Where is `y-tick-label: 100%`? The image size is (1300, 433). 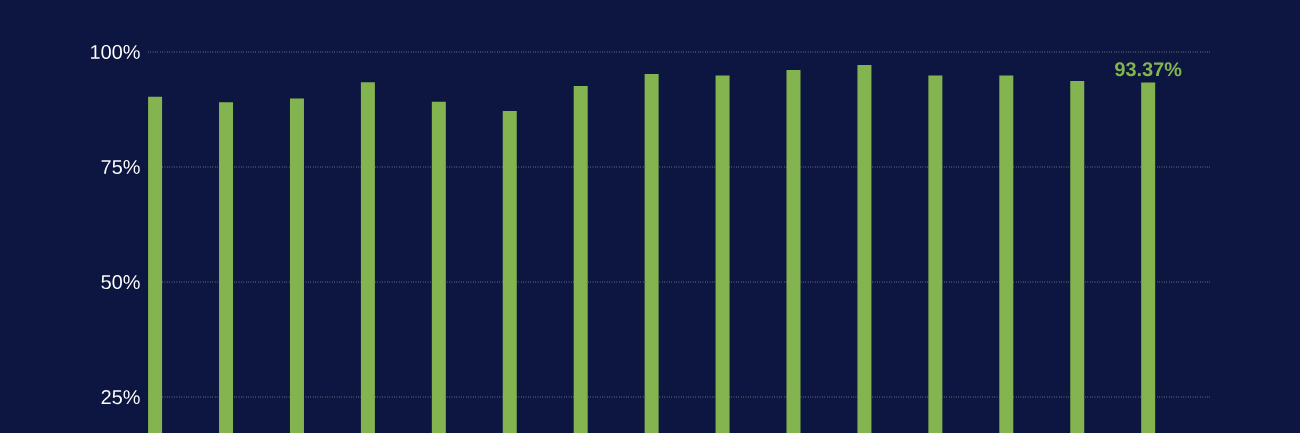
y-tick-label: 100% is located at coordinates (115, 52).